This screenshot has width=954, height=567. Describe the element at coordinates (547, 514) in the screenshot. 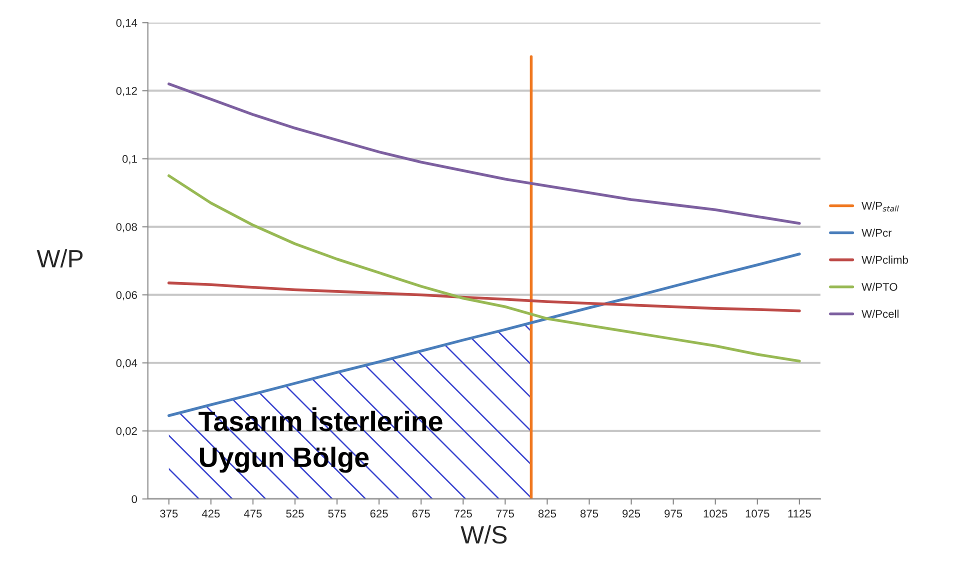

I see `x-tick-label: 825` at that location.